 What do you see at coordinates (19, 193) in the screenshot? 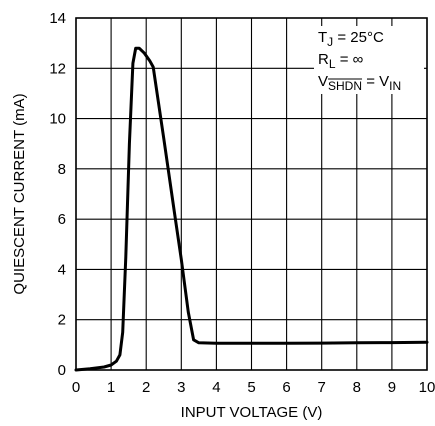
I see `y-axis-title: QUIESCENT CURRENT (mA)` at bounding box center [19, 193].